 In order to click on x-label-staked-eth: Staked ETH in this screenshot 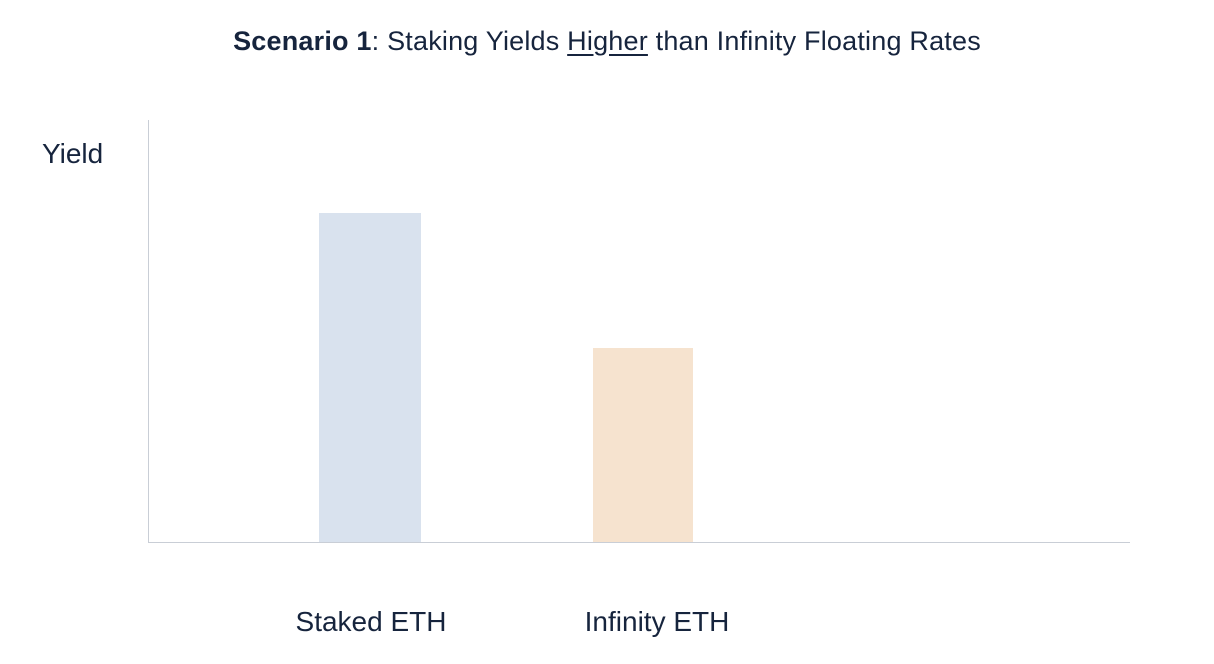, I will do `click(371, 621)`.